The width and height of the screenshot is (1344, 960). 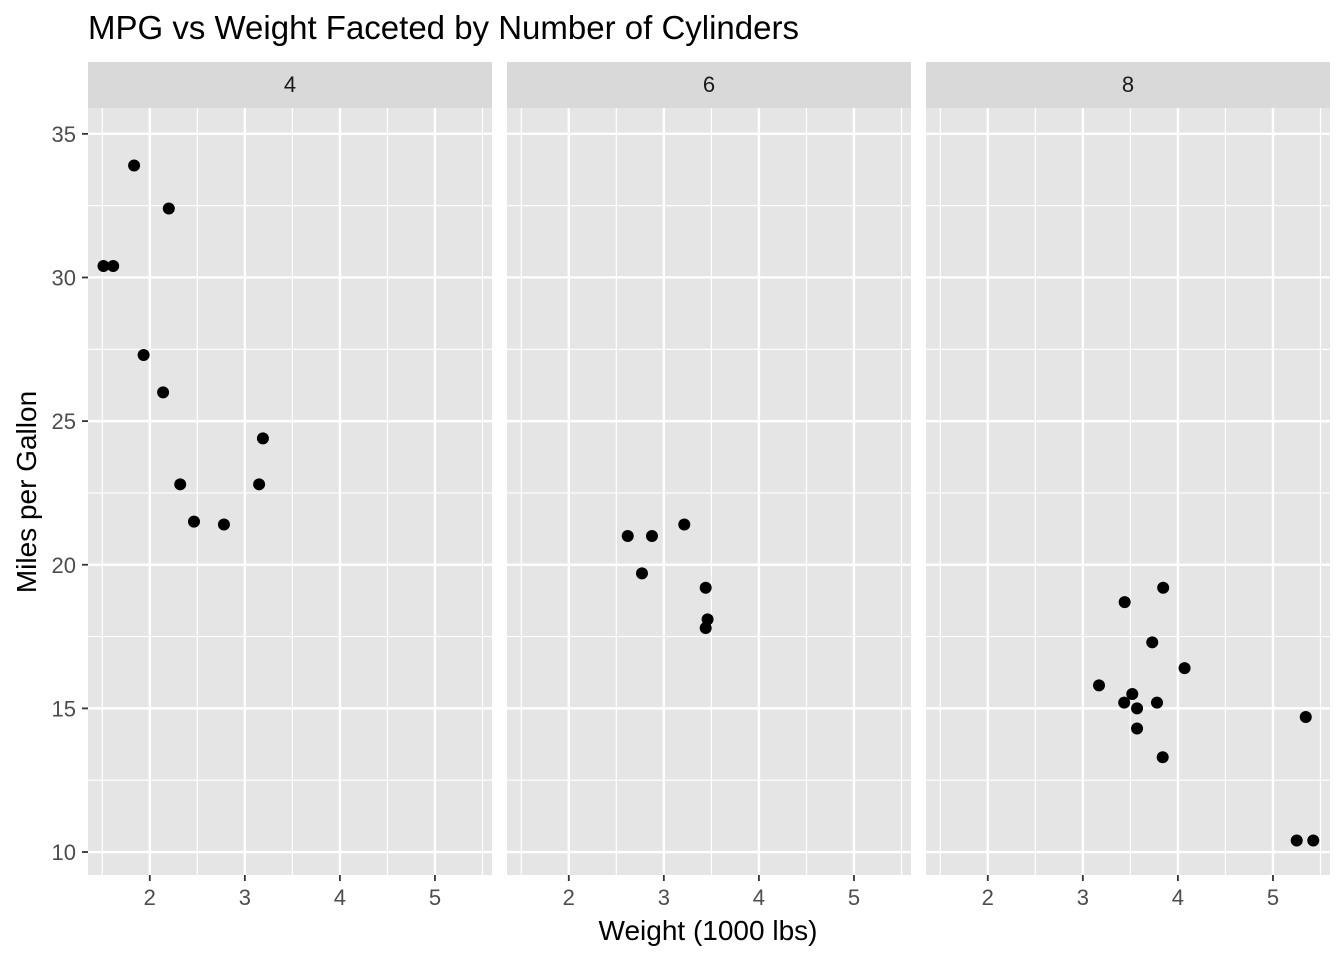 I want to click on facet-strip-label: 4, so click(x=290, y=84).